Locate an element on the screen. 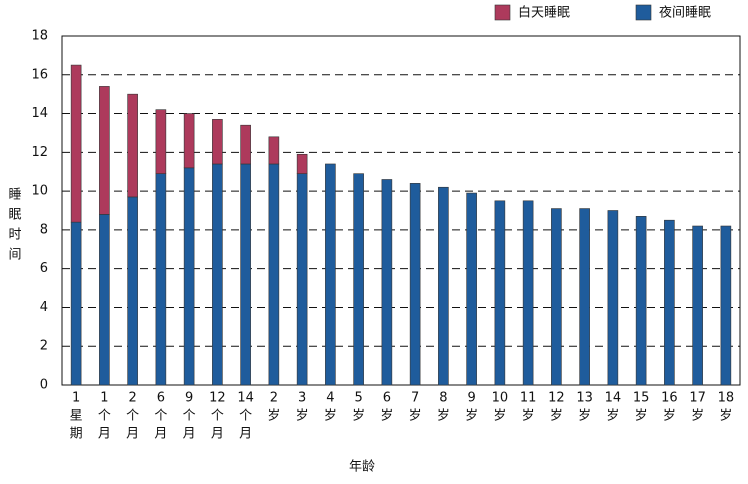 This screenshot has height=484, width=748. x-tick-label: 星 is located at coordinates (76, 416).